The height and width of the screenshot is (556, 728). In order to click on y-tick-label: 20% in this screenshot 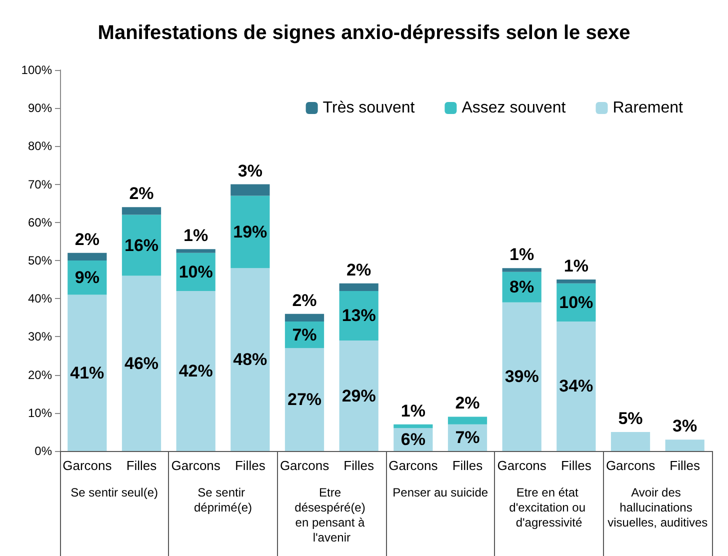, I will do `click(40, 375)`.